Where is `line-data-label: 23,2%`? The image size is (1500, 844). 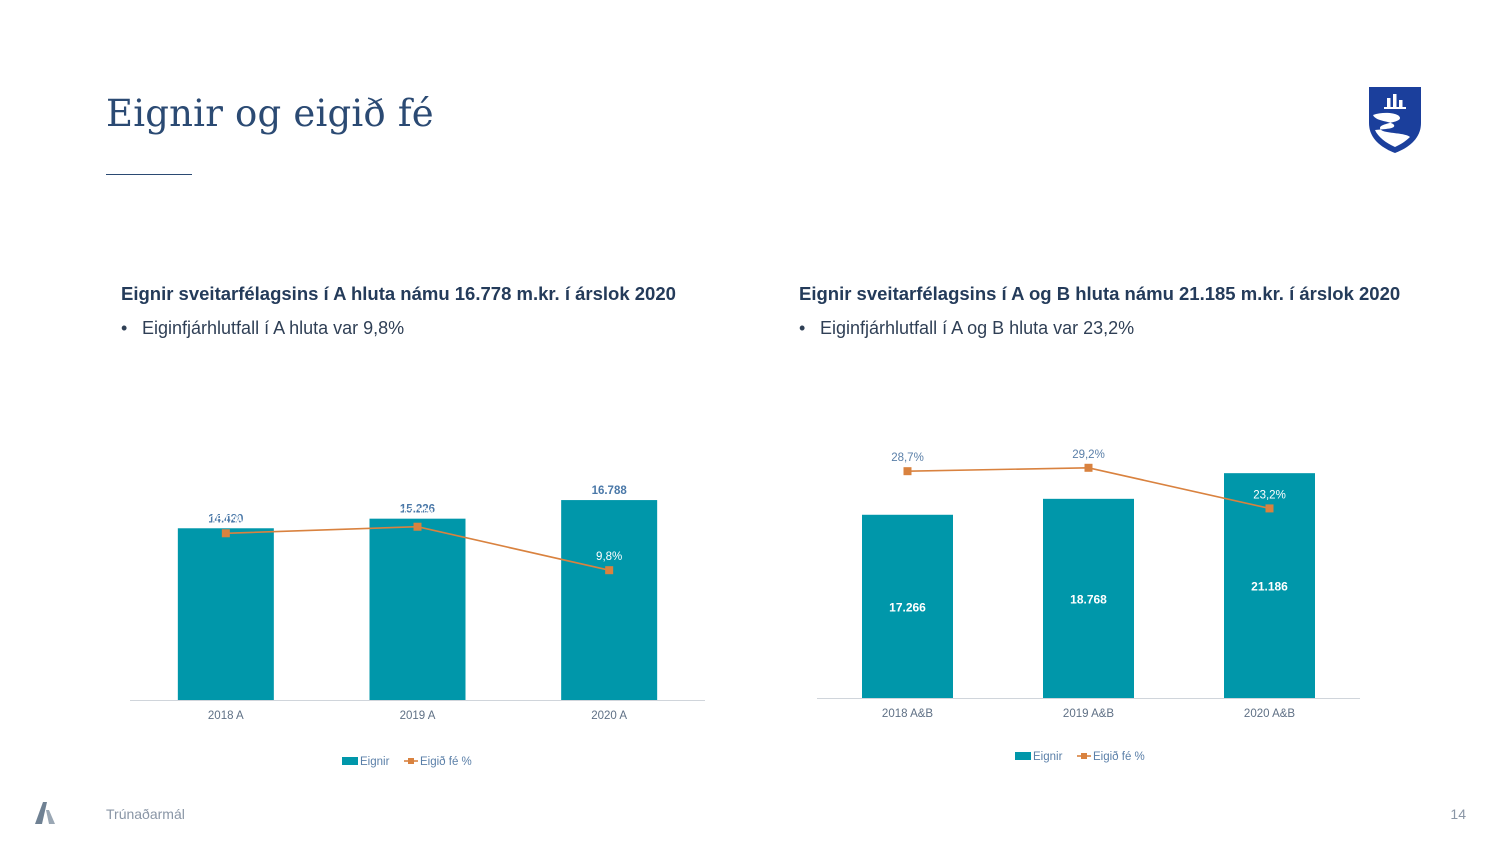 line-data-label: 23,2% is located at coordinates (1269, 495).